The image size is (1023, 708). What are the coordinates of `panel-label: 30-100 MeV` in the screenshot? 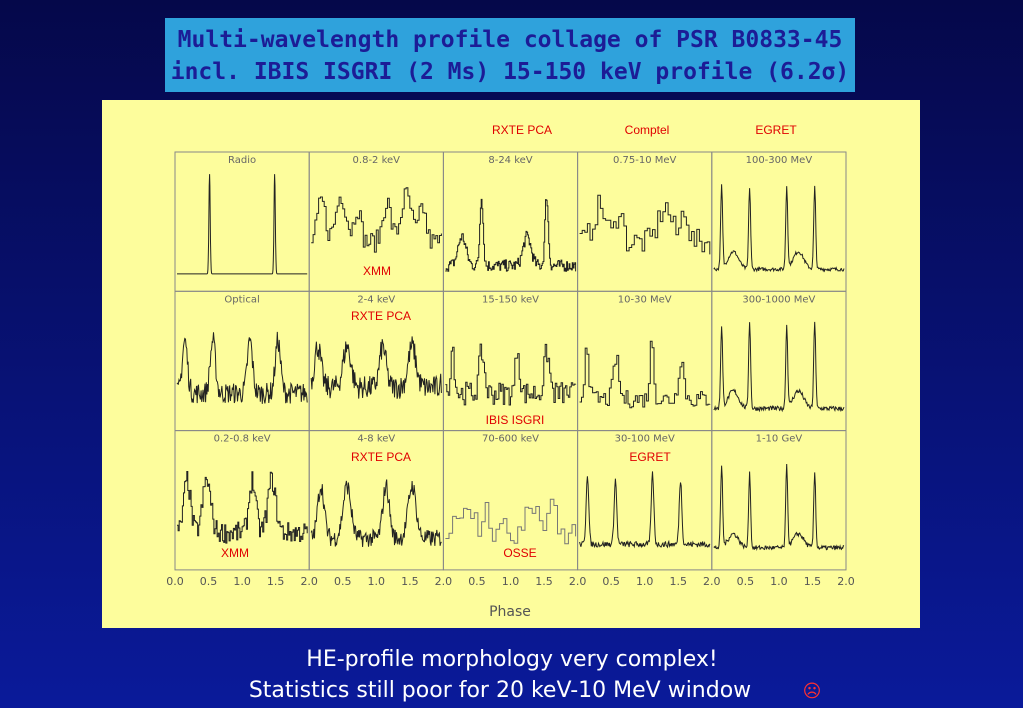 It's located at (645, 439).